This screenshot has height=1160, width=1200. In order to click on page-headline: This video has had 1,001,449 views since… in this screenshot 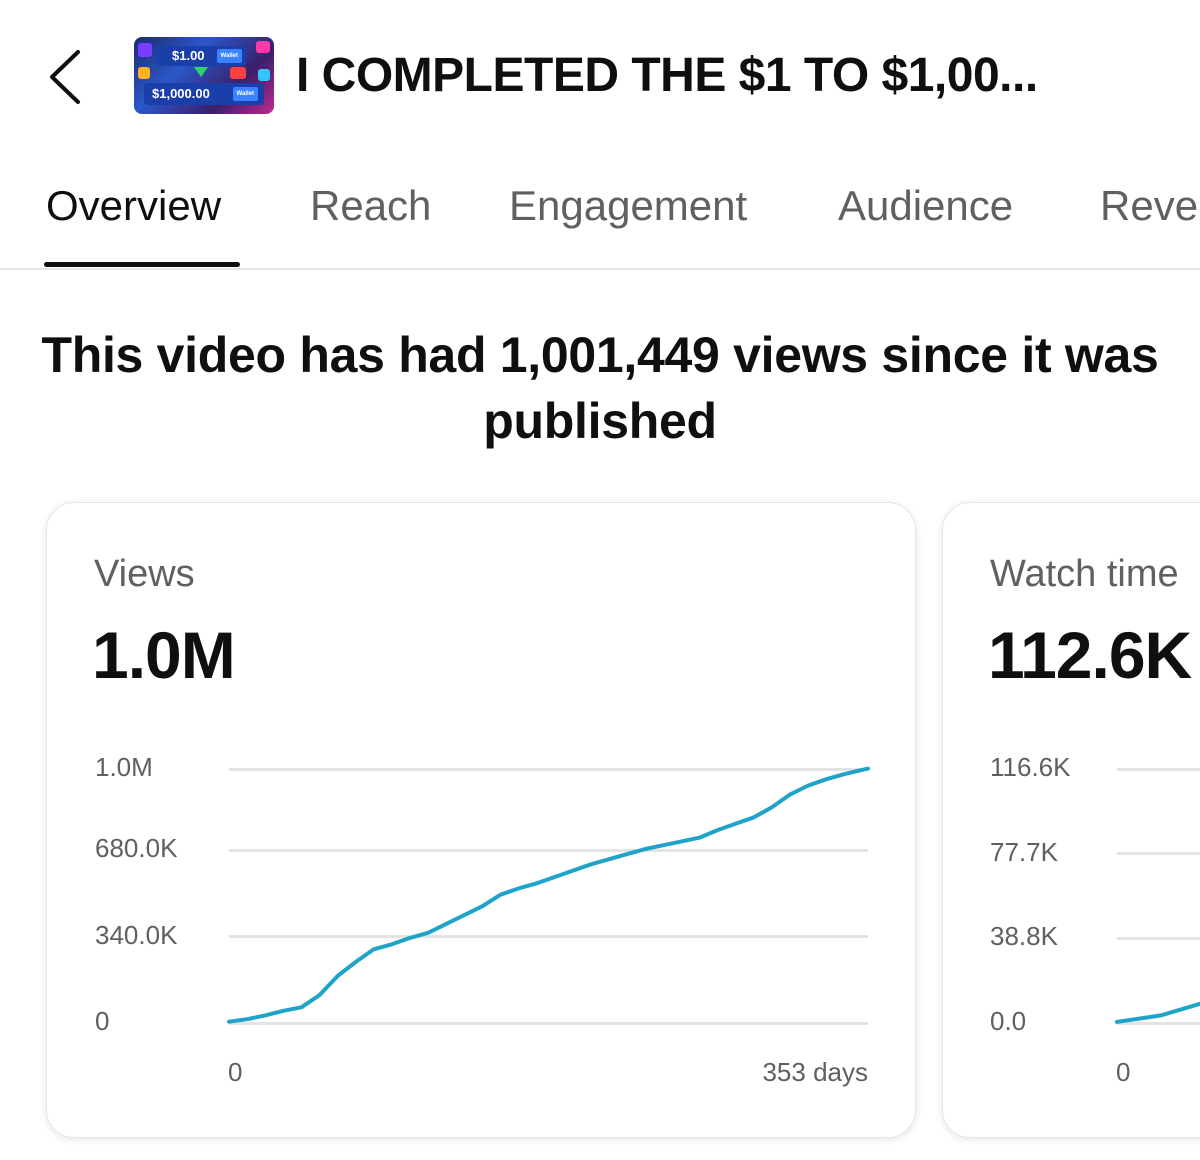, I will do `click(600, 388)`.